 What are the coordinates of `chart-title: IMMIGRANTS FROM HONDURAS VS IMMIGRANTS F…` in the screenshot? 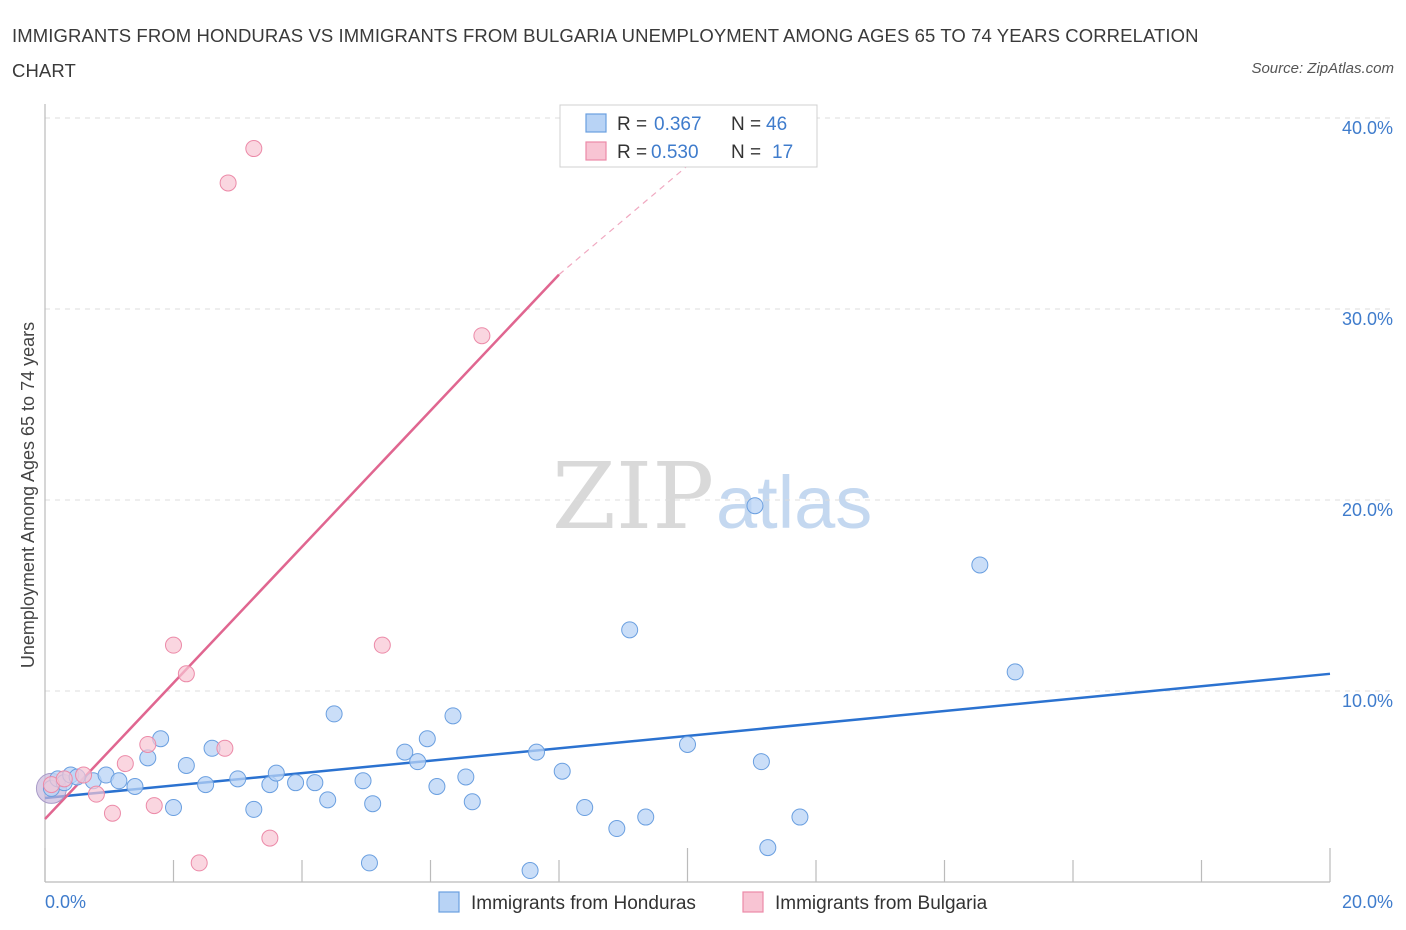 It's located at (605, 53).